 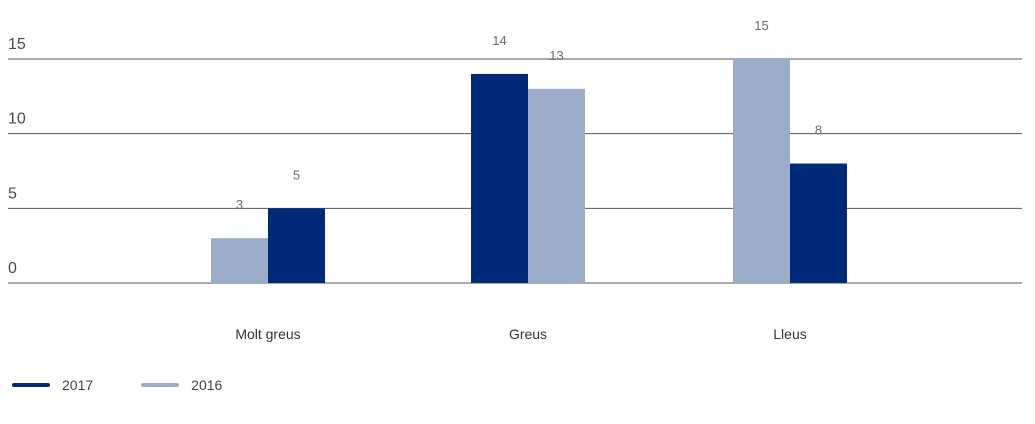 What do you see at coordinates (239, 204) in the screenshot?
I see `data-label-2016-molt-greus: 3` at bounding box center [239, 204].